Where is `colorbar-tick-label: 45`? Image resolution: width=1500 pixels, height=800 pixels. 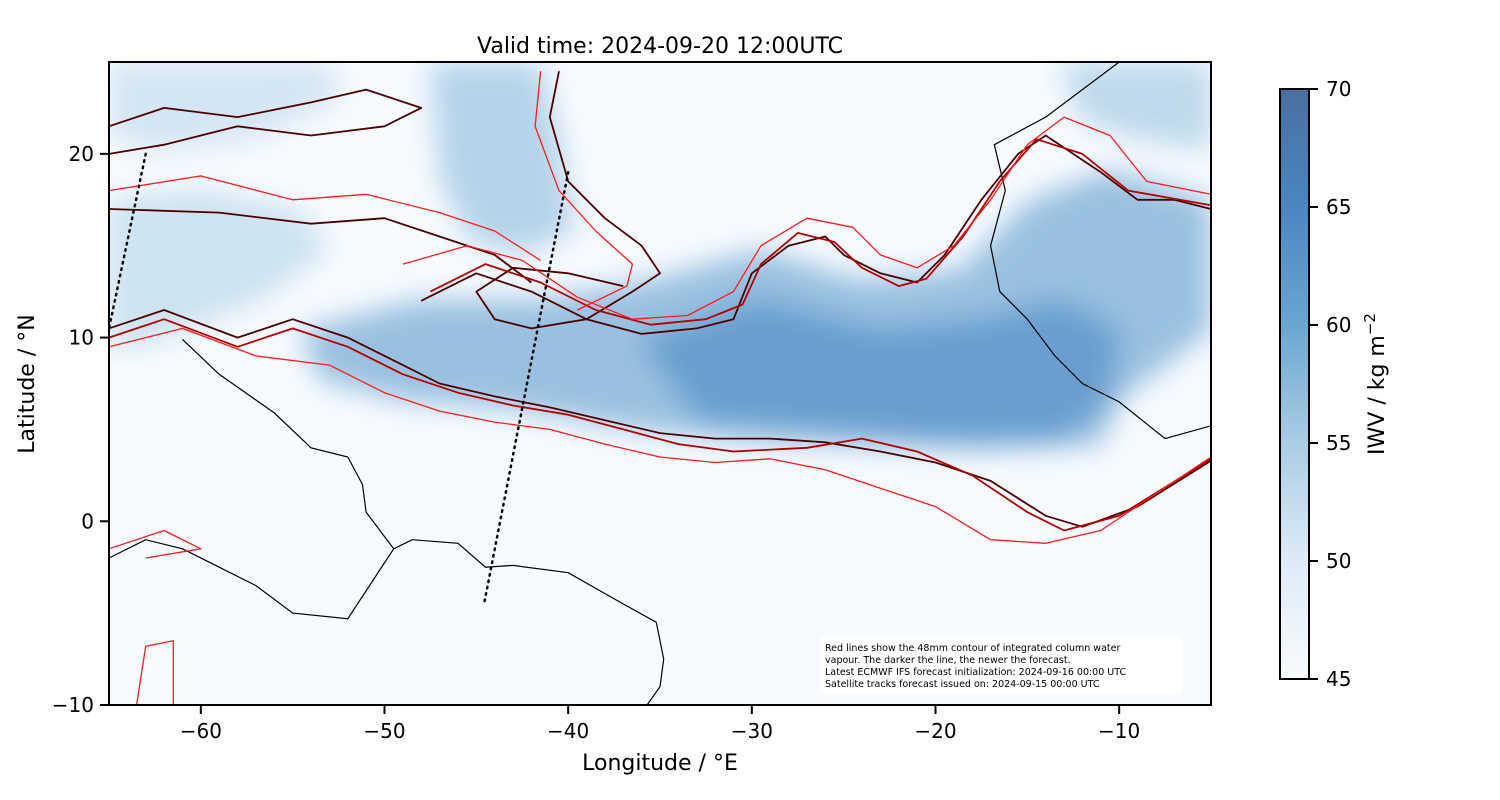
colorbar-tick-label: 45 is located at coordinates (1338, 679).